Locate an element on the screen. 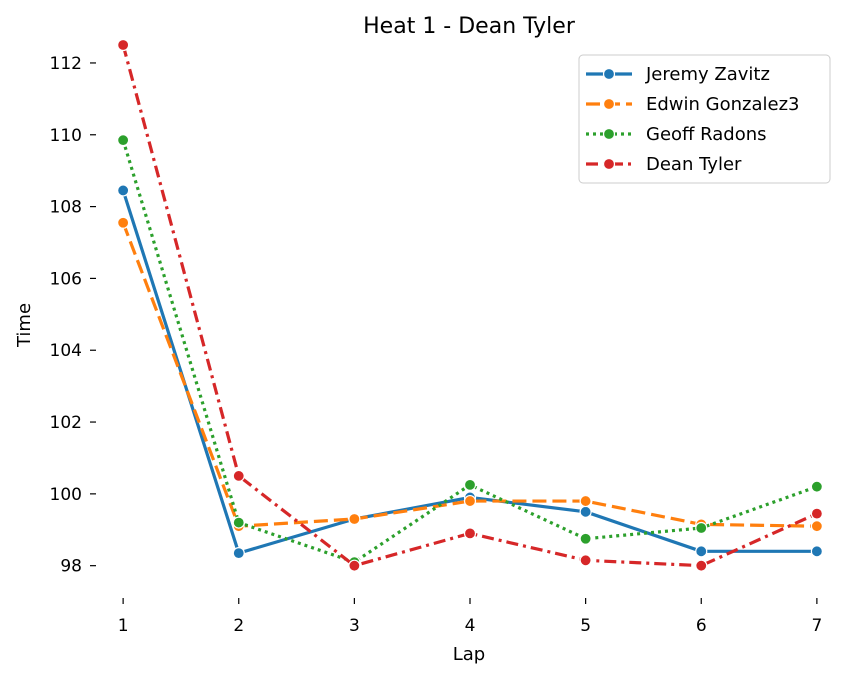 The height and width of the screenshot is (678, 856). legend-label: Edwin Gonzalez3 is located at coordinates (722, 104).